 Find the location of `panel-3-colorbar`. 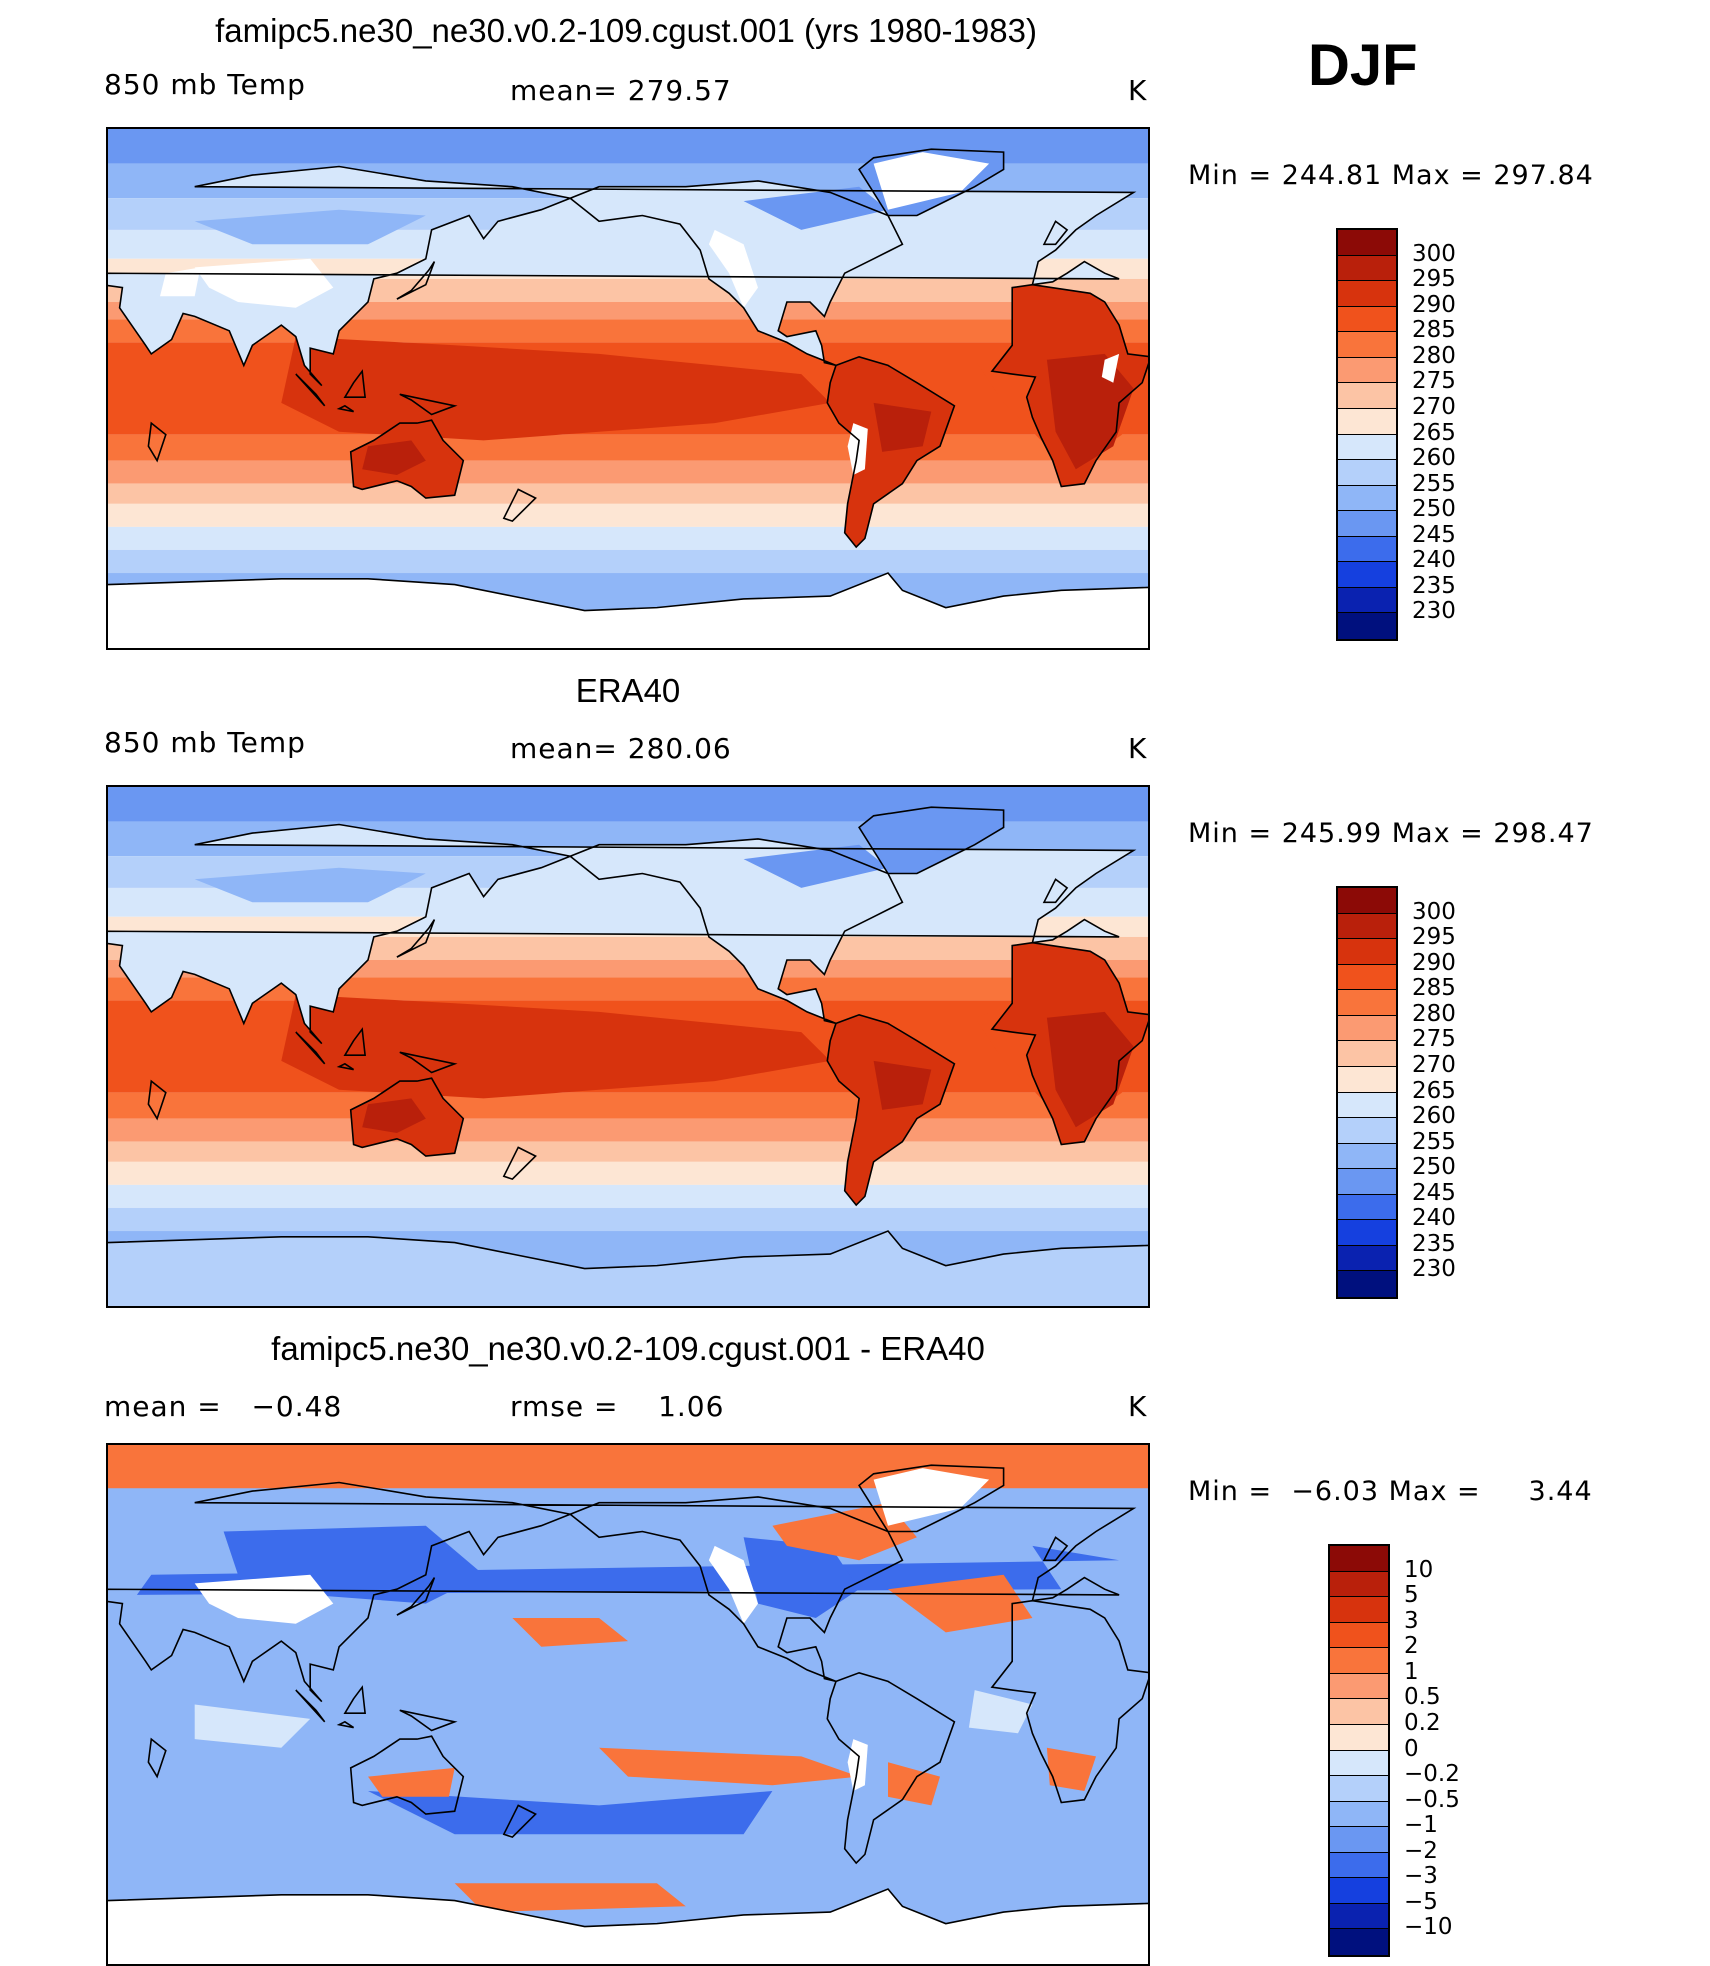

panel-3-colorbar is located at coordinates (1359, 1750).